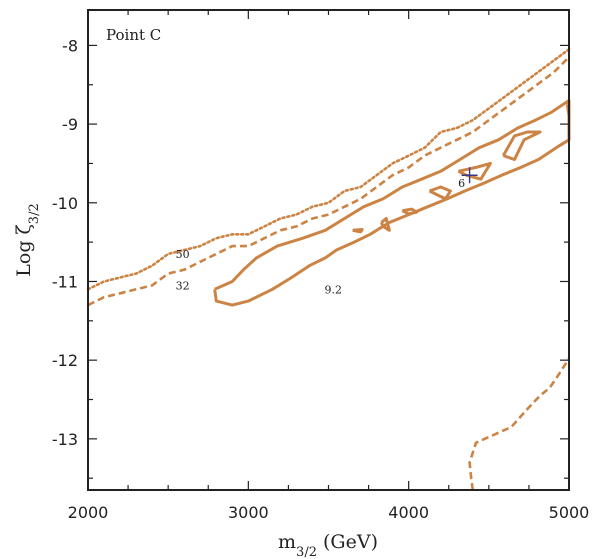 This screenshot has width=600, height=559. Describe the element at coordinates (133, 35) in the screenshot. I see `panel-label: Point C` at that location.